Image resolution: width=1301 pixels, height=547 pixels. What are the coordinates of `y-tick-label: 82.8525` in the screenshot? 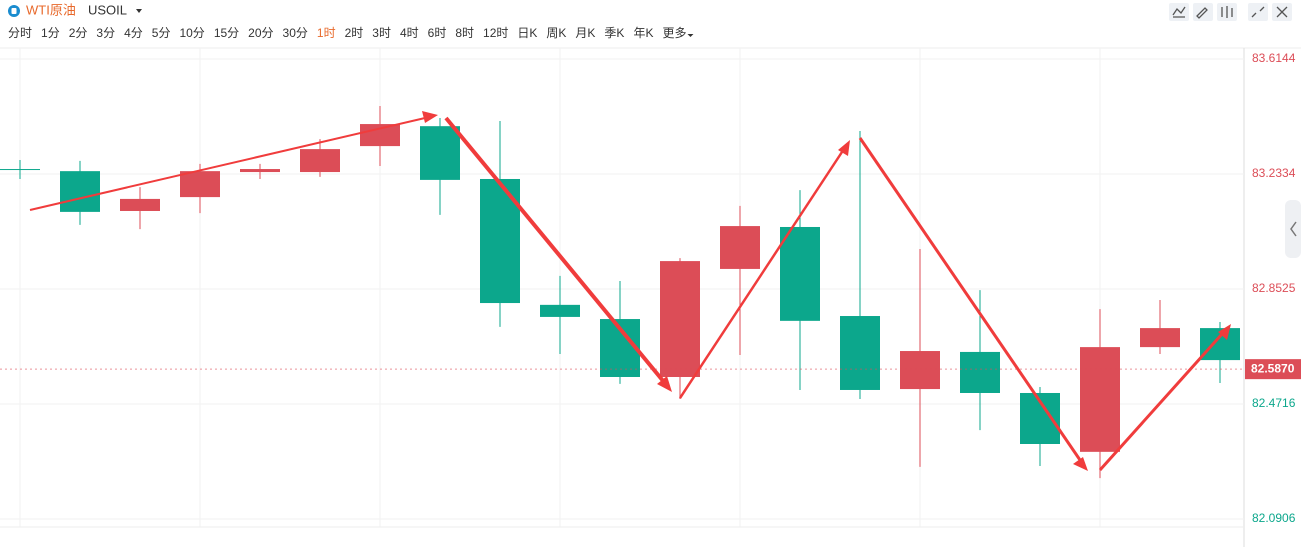 It's located at (1274, 288).